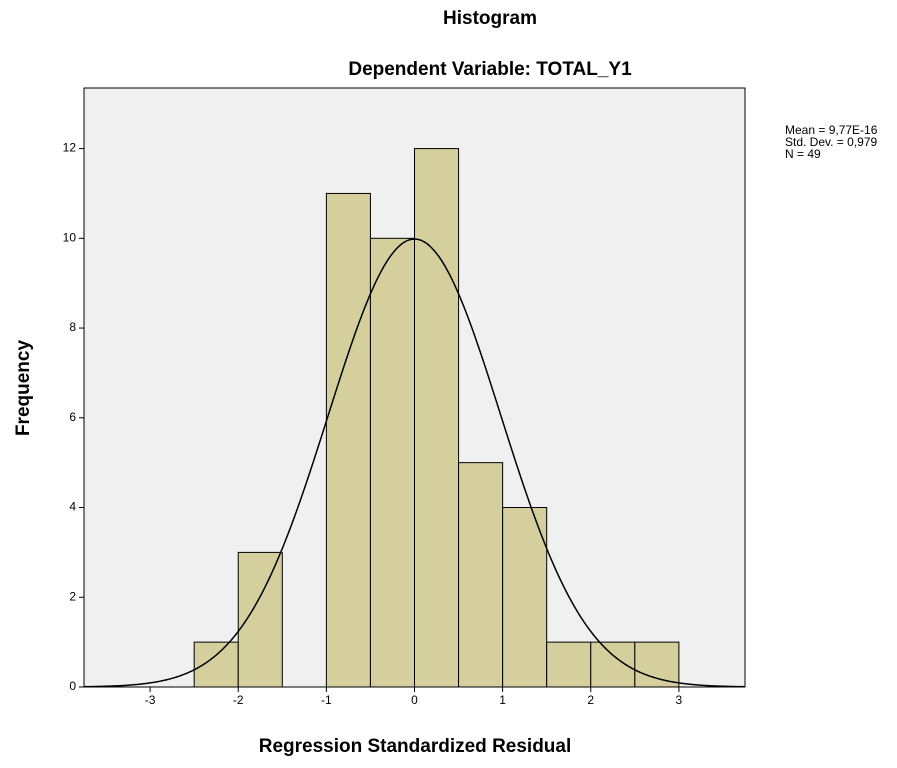 This screenshot has width=897, height=768. What do you see at coordinates (679, 700) in the screenshot?
I see `x-tick-label: 3` at bounding box center [679, 700].